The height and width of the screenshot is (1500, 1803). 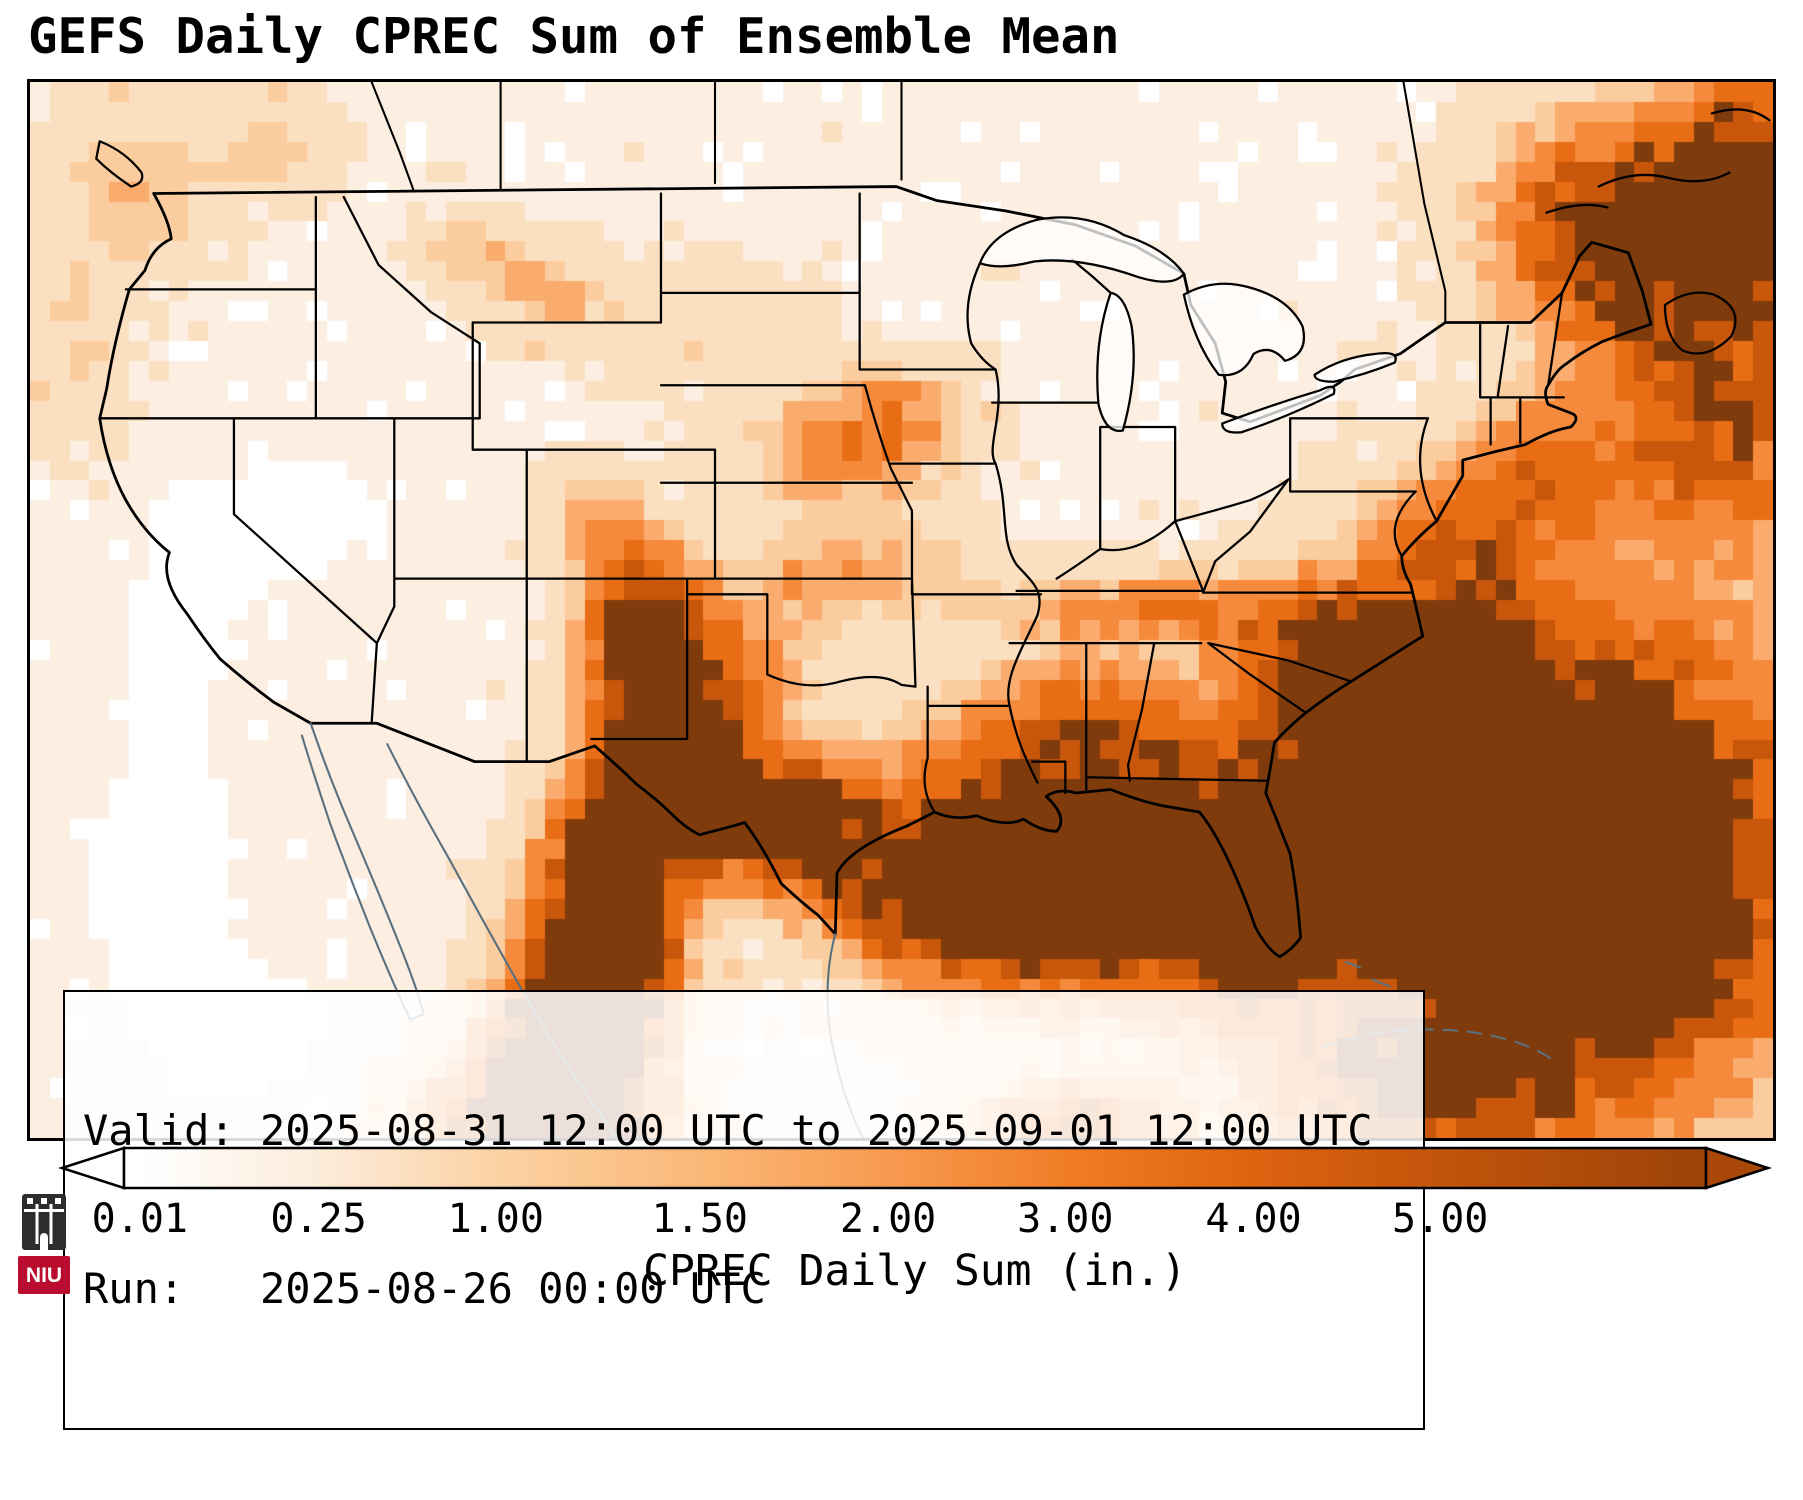 What do you see at coordinates (44, 1222) in the screenshot?
I see `niu-castle-icon` at bounding box center [44, 1222].